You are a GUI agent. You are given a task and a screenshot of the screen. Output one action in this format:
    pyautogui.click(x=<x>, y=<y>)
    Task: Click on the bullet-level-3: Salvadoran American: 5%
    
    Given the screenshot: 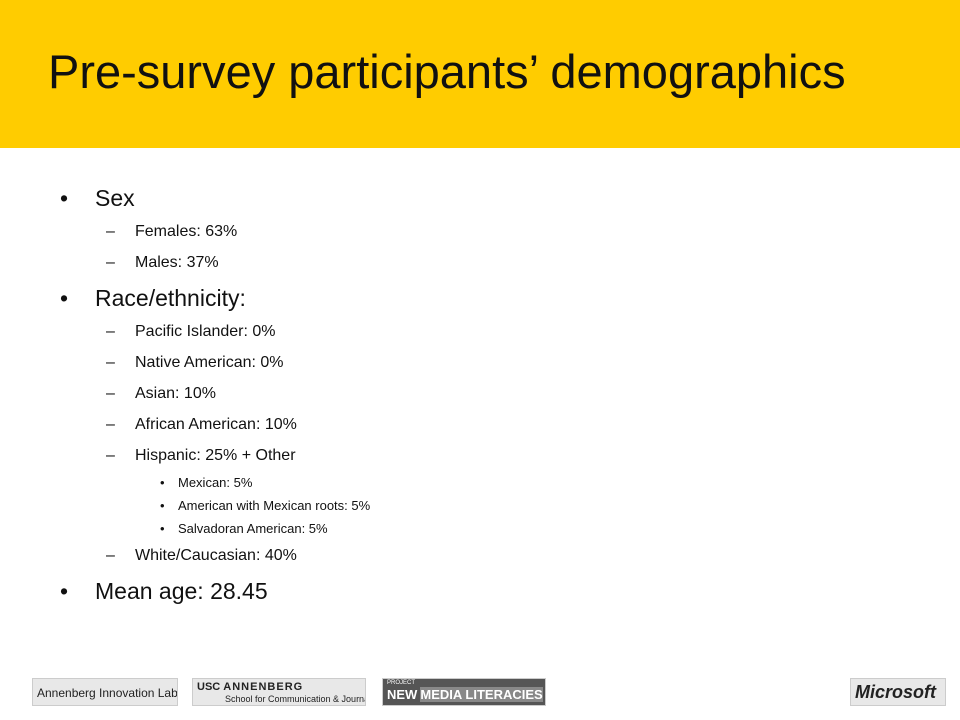 What is the action you would take?
    pyautogui.click(x=450, y=528)
    